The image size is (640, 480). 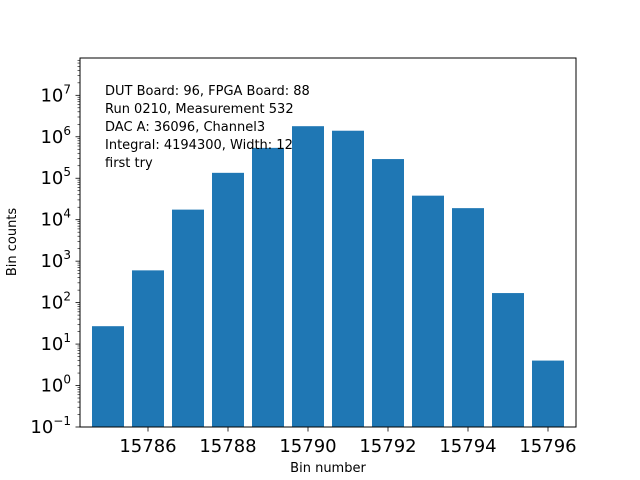 I want to click on annotation-line: first try, so click(x=129, y=163).